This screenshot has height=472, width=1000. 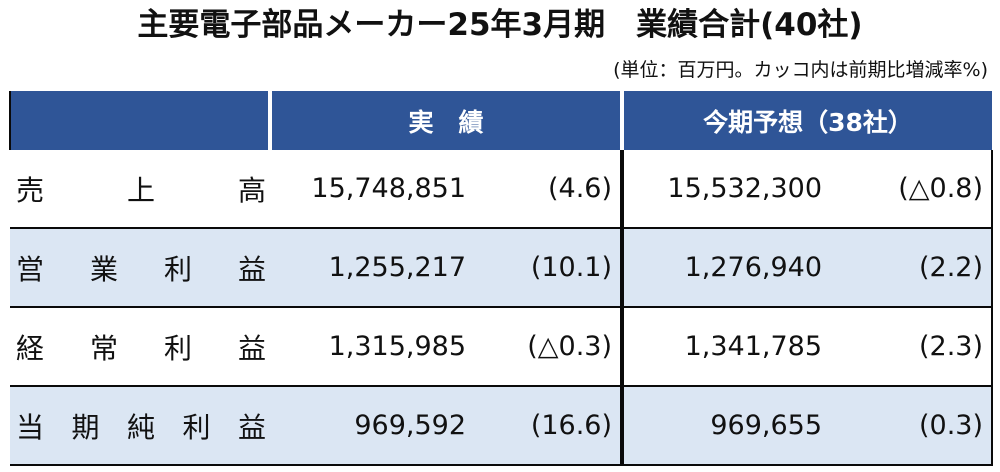 I want to click on table-header-row: 実 績 今期予想（38社）, so click(x=501, y=120).